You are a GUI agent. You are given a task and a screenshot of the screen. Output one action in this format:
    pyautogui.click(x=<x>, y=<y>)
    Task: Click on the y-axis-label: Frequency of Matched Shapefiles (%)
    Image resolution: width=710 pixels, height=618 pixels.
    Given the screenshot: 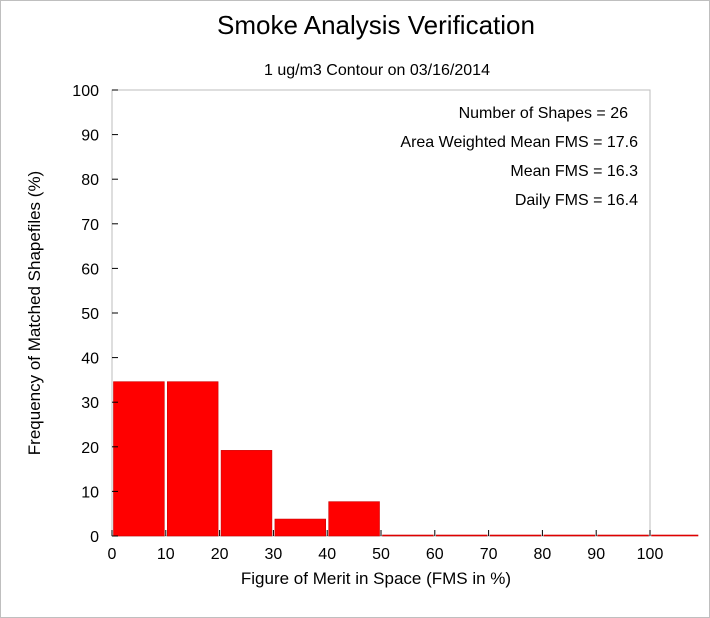 What is the action you would take?
    pyautogui.click(x=34, y=313)
    